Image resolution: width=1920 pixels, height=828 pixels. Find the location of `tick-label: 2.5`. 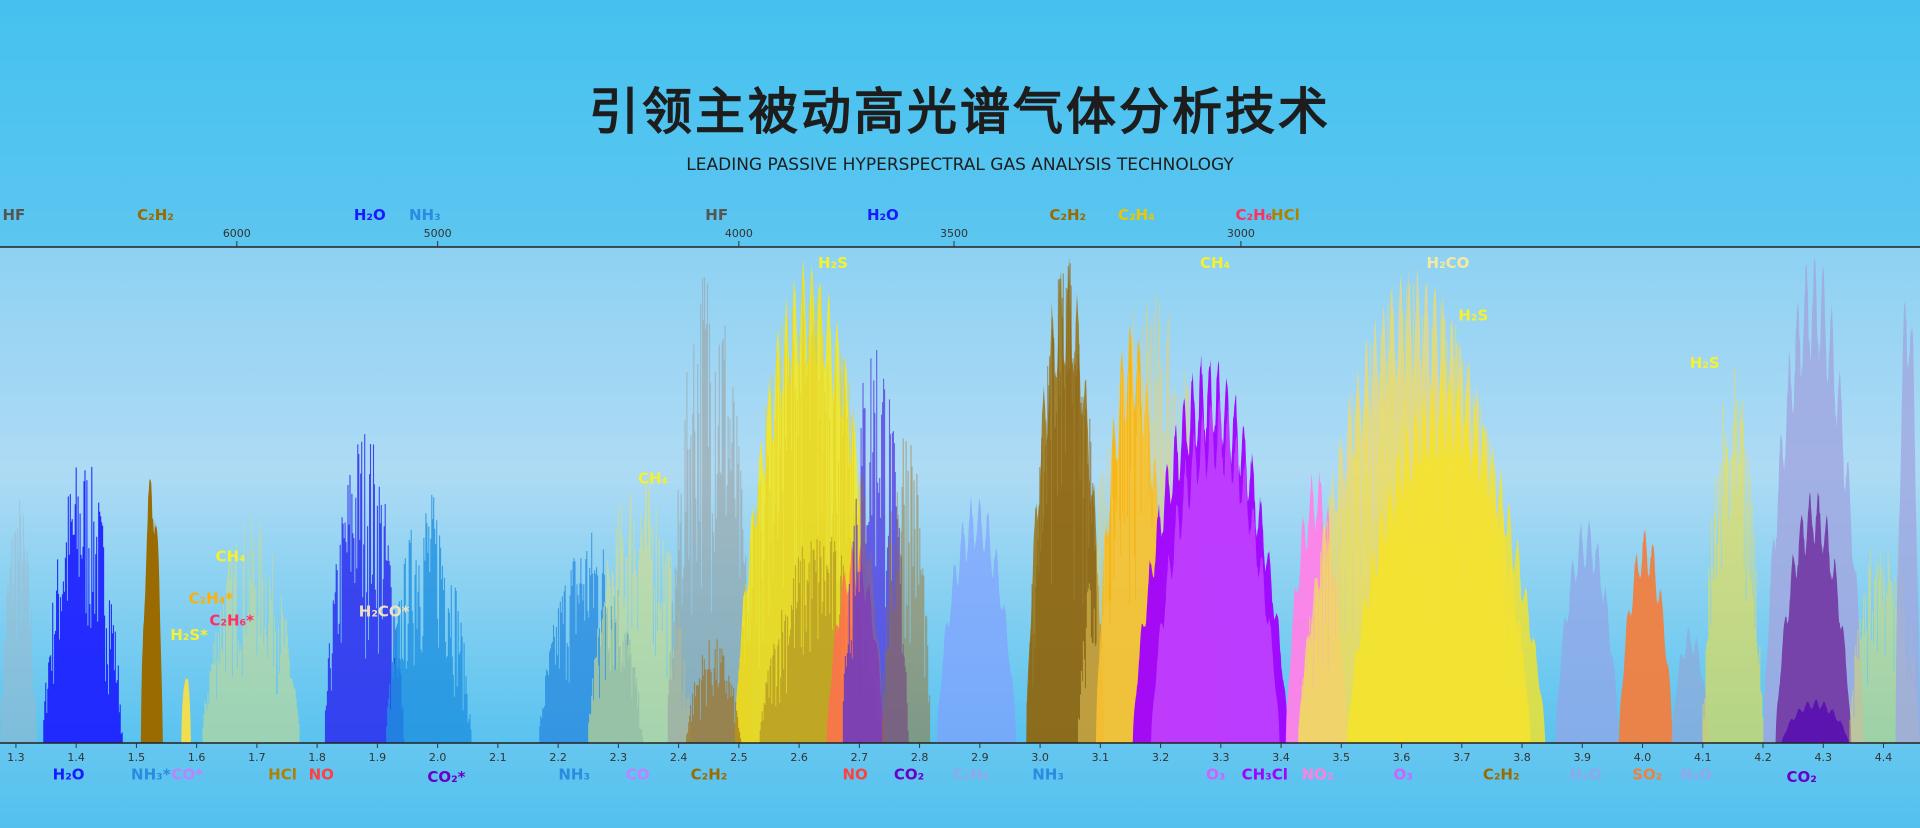

tick-label: 2.5 is located at coordinates (739, 757).